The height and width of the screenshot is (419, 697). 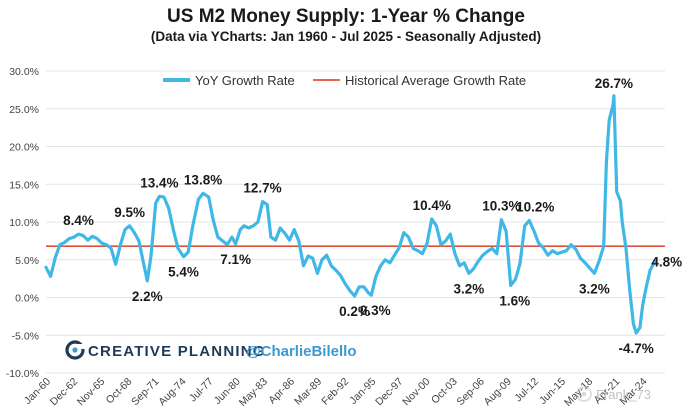 What do you see at coordinates (526, 390) in the screenshot?
I see `x-tick-label: Jul-12` at bounding box center [526, 390].